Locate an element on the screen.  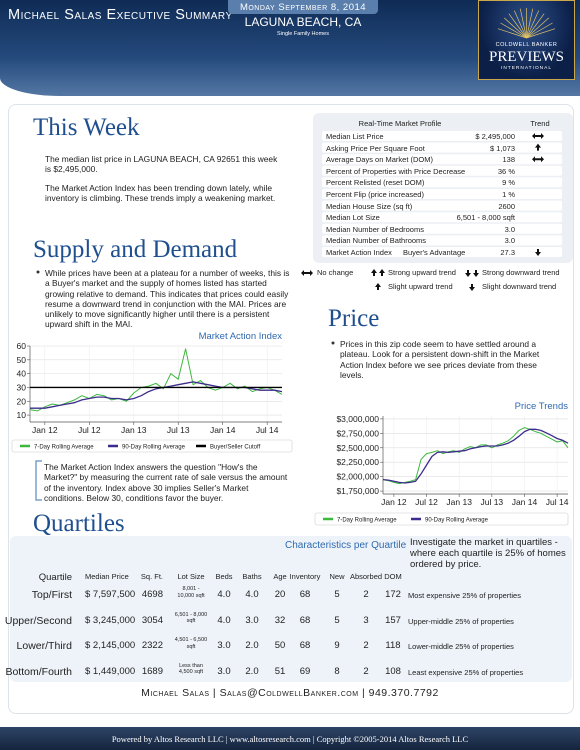
table-header: Baths is located at coordinates (252, 576).